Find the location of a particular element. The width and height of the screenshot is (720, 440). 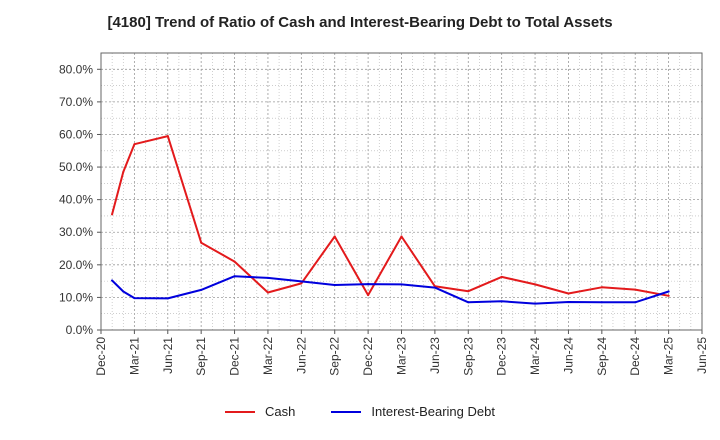

x-tick-label: Dec-24 is located at coordinates (635, 356).